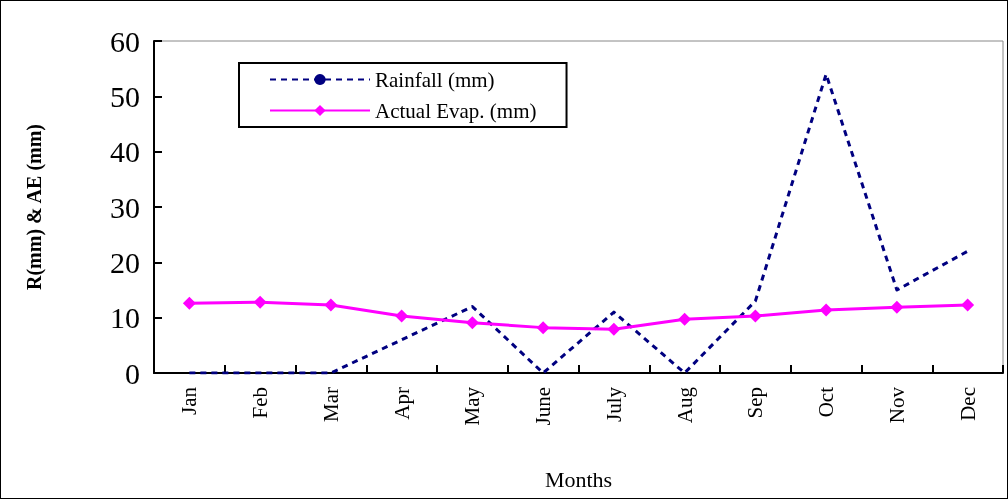 This screenshot has width=1008, height=499. What do you see at coordinates (189, 400) in the screenshot?
I see `x-tick-label: Jan` at bounding box center [189, 400].